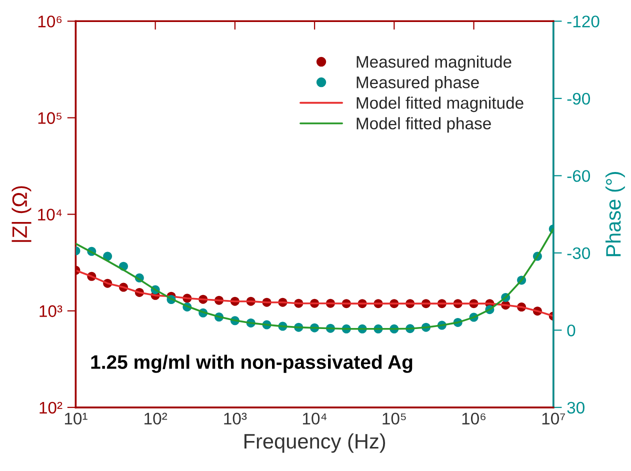 This screenshot has height=471, width=631. I want to click on y-tick-label: 10⁴, so click(50, 214).